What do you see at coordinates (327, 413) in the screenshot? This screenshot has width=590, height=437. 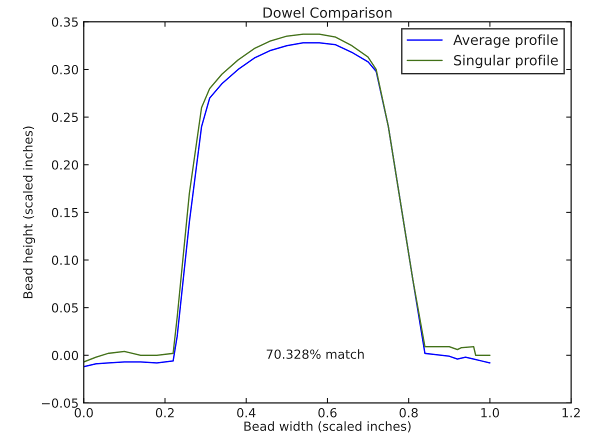 I see `x-tick-label: 0.6` at bounding box center [327, 413].